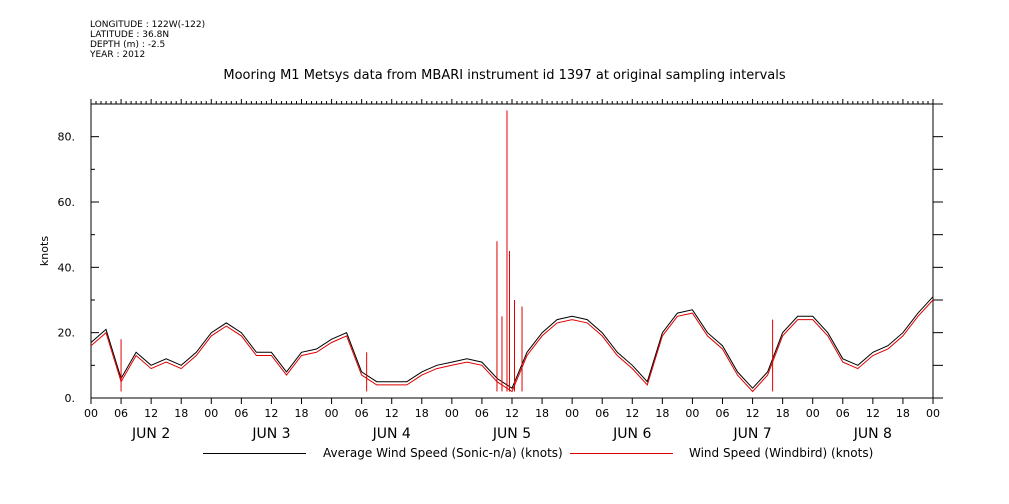  What do you see at coordinates (128, 45) in the screenshot?
I see `depth-text: DEPTH (m) : -2.5` at bounding box center [128, 45].